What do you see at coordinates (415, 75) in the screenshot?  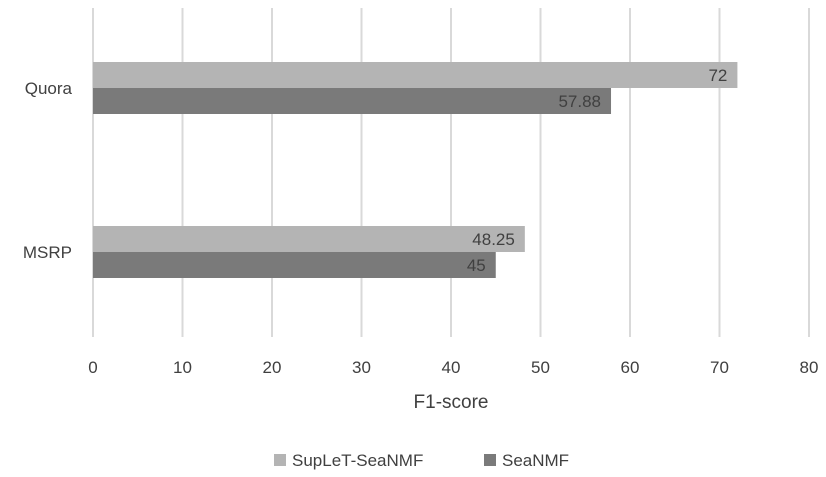 I see `bar-suplet-seanmf-quora` at bounding box center [415, 75].